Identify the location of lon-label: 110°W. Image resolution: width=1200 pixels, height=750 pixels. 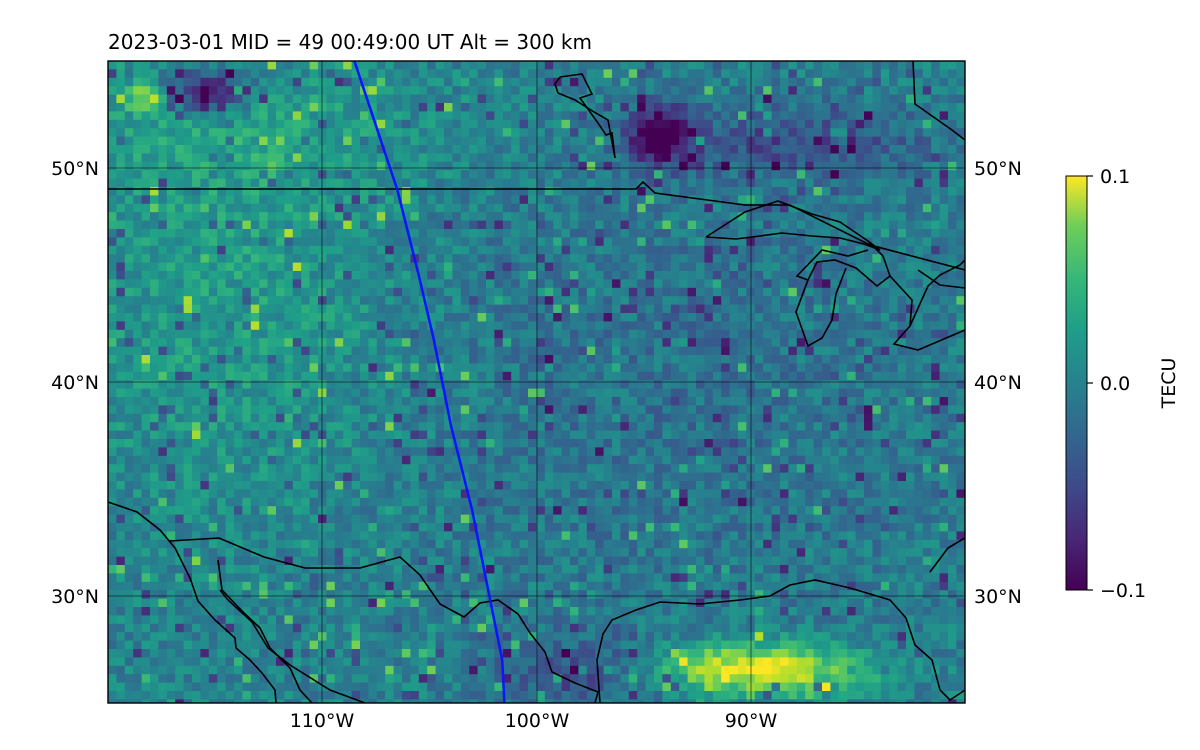
(322, 721).